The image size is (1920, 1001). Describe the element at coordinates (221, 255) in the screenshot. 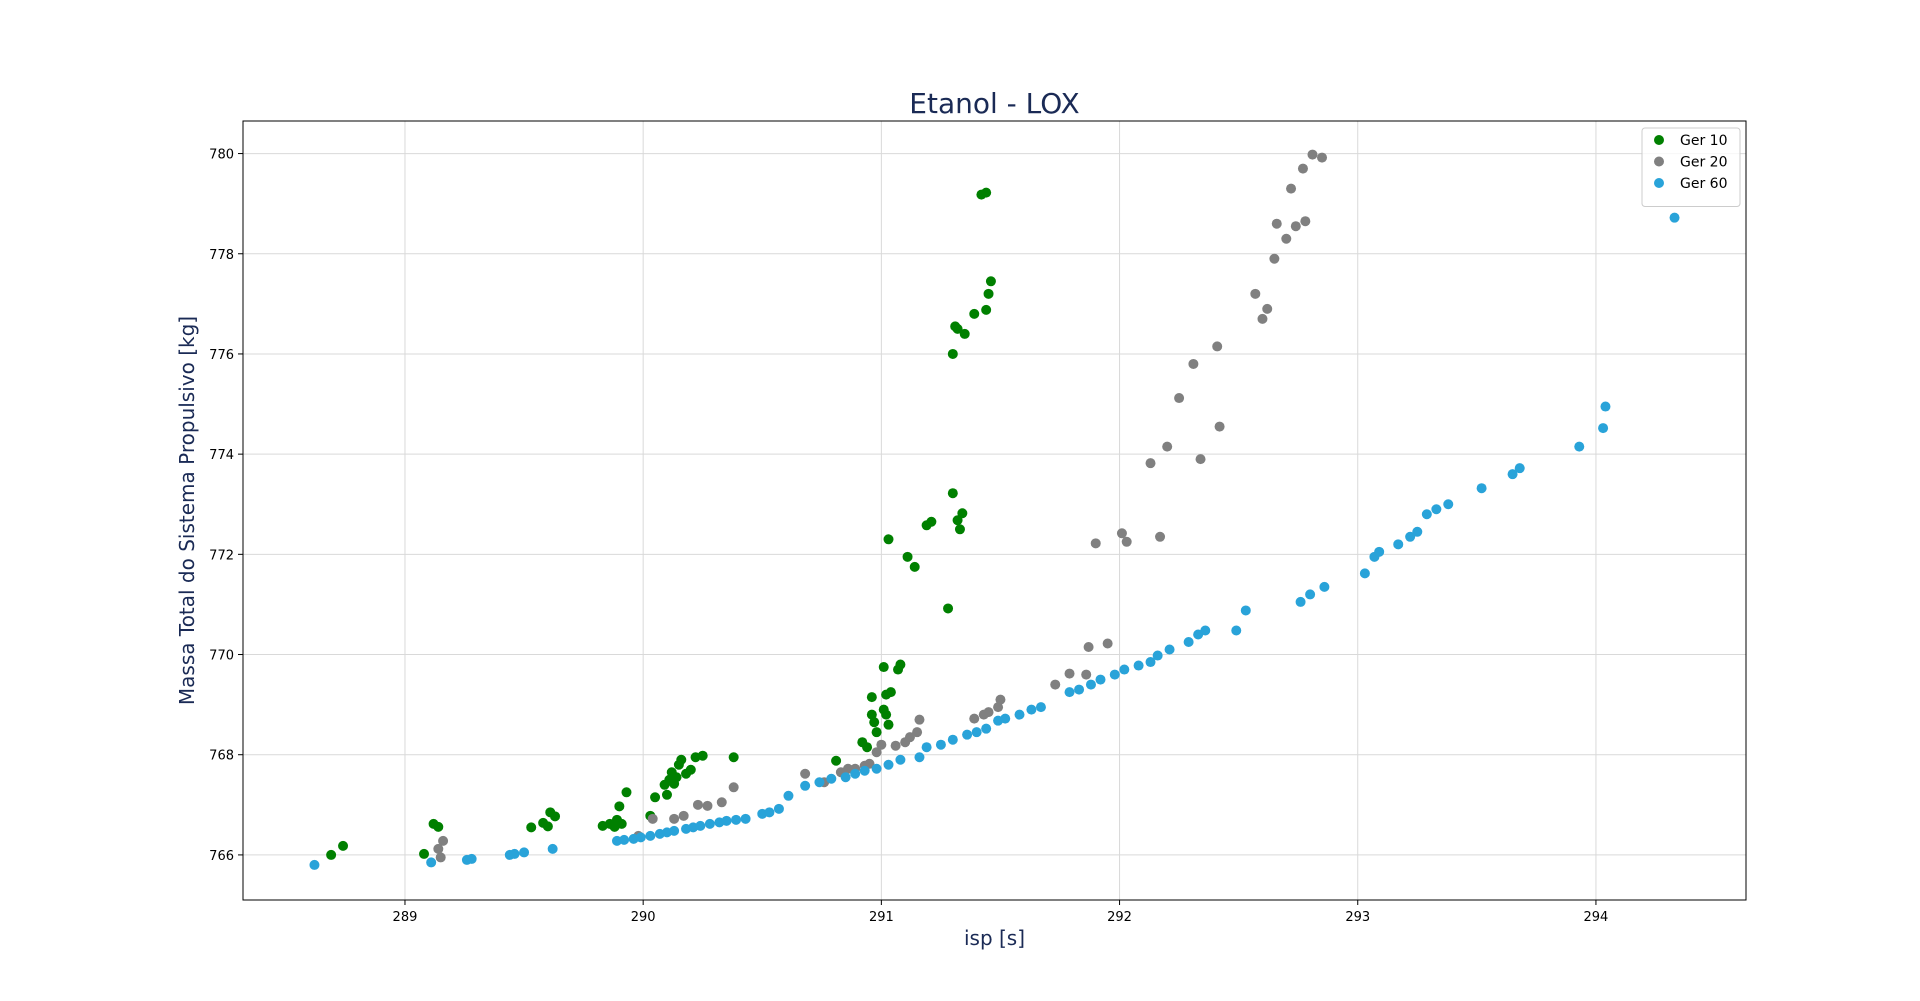

I see `y-tick-label: 778` at that location.